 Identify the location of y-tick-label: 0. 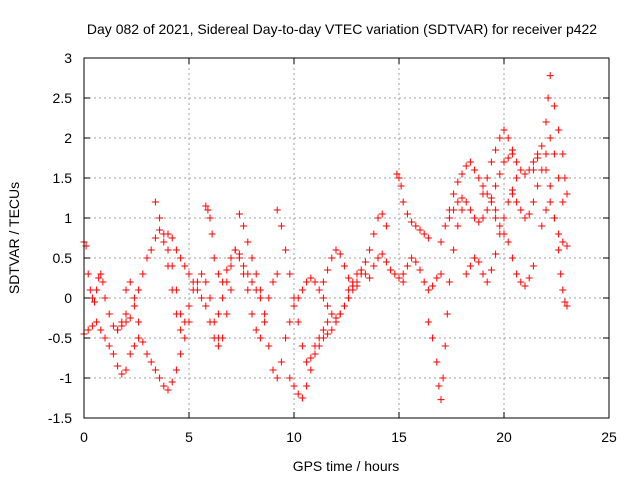
(68, 298).